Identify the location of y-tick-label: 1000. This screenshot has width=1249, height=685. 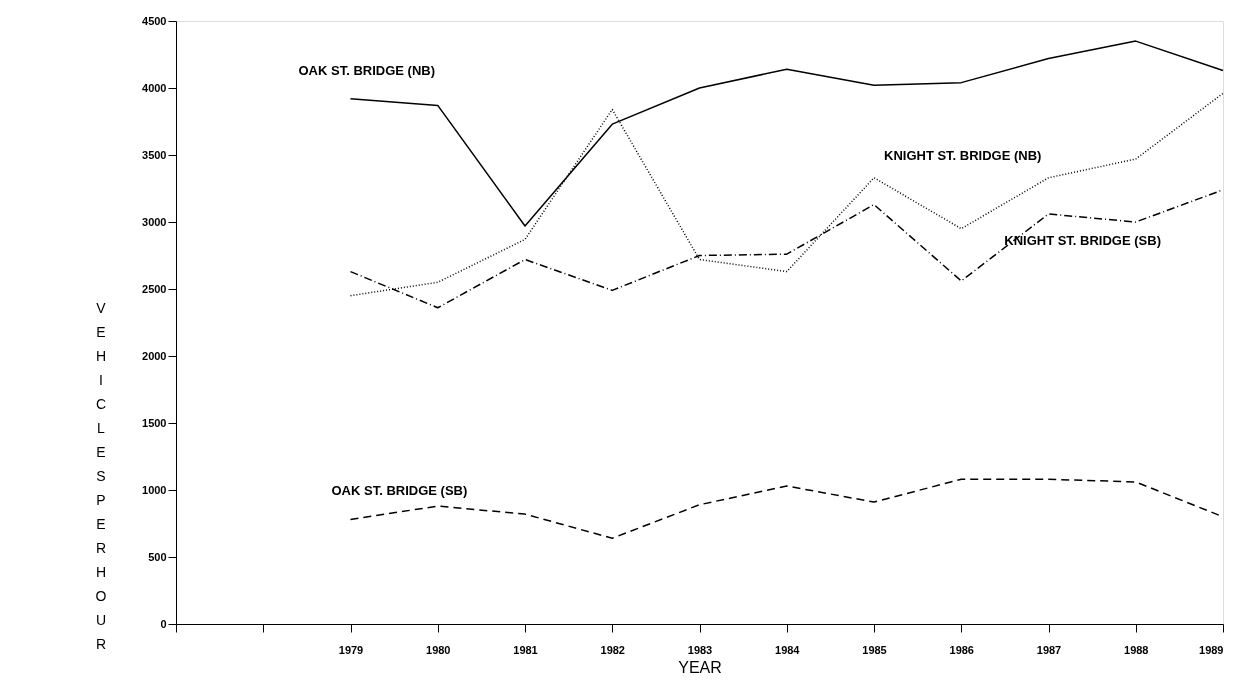
(154, 489).